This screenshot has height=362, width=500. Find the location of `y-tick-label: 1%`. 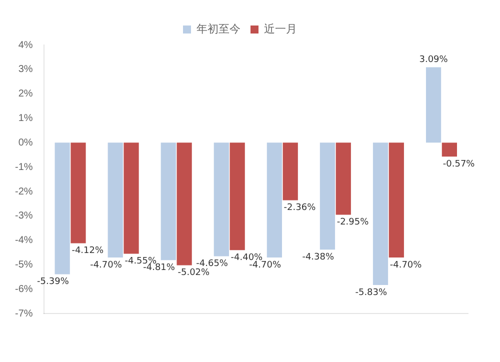

y-tick-label: 1% is located at coordinates (25, 118).